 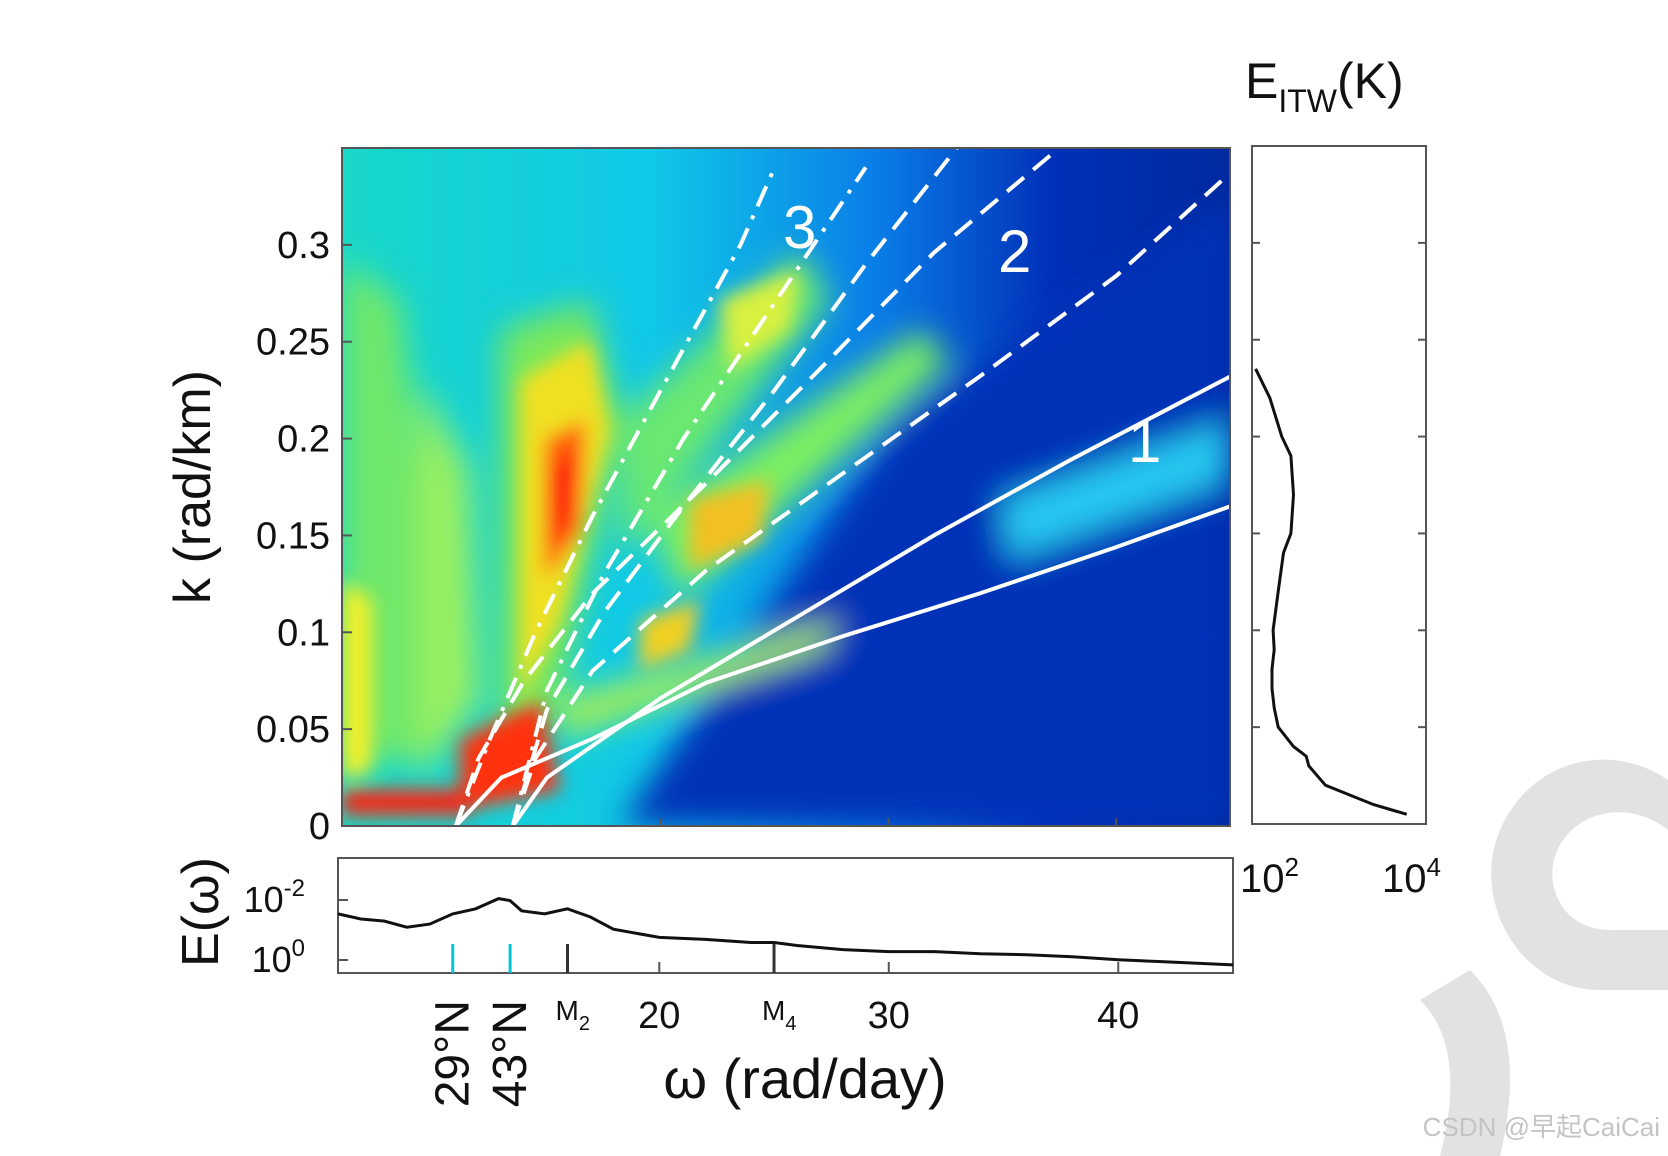 What do you see at coordinates (611, 1025) in the screenshot?
I see `bottom-markers: 29°N 43°N M2 M4` at bounding box center [611, 1025].